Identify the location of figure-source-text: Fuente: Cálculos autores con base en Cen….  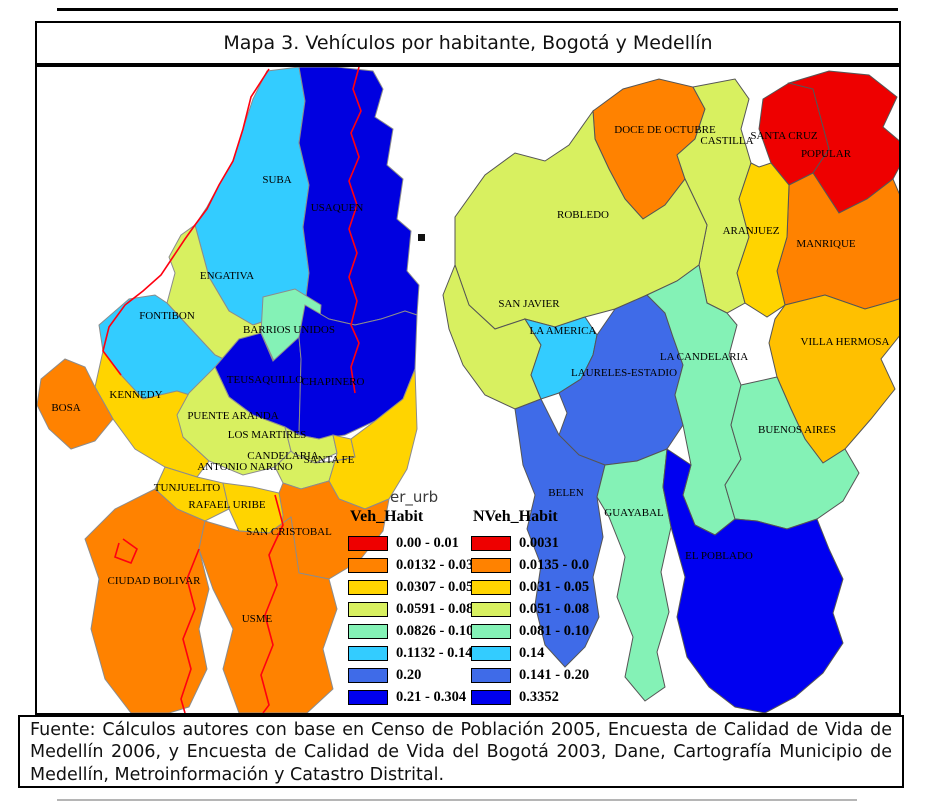
(461, 752).